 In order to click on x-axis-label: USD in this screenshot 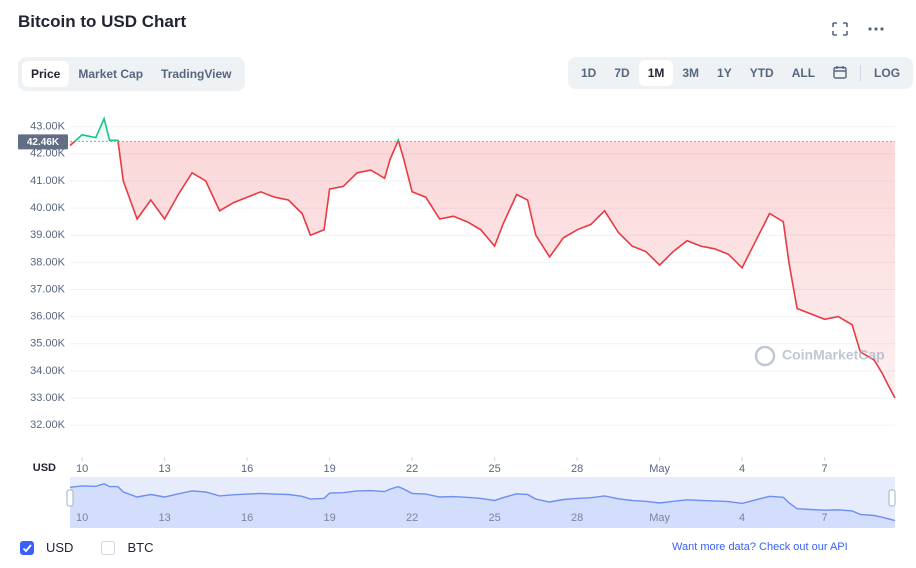, I will do `click(44, 468)`.